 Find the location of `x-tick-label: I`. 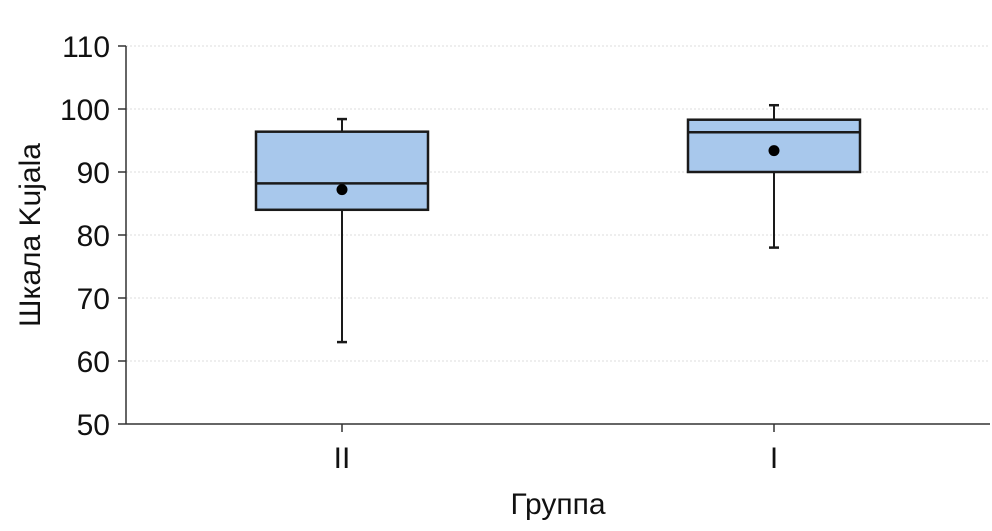

x-tick-label: I is located at coordinates (774, 458).